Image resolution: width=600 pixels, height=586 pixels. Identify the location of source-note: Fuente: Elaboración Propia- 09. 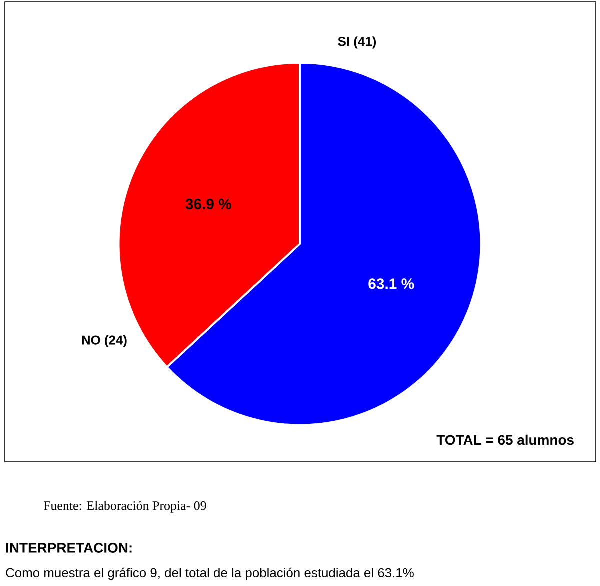
(125, 507).